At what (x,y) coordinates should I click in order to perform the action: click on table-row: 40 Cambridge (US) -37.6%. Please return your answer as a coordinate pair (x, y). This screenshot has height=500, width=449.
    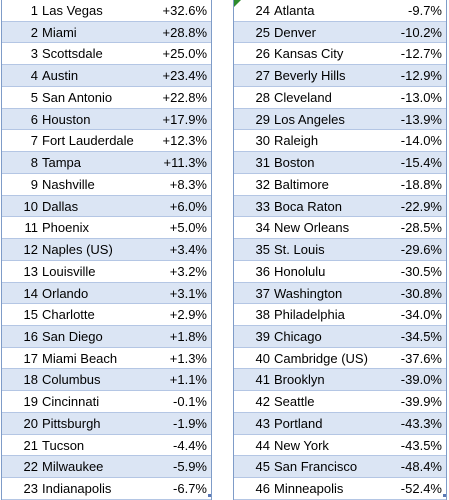
    Looking at the image, I should click on (340, 359).